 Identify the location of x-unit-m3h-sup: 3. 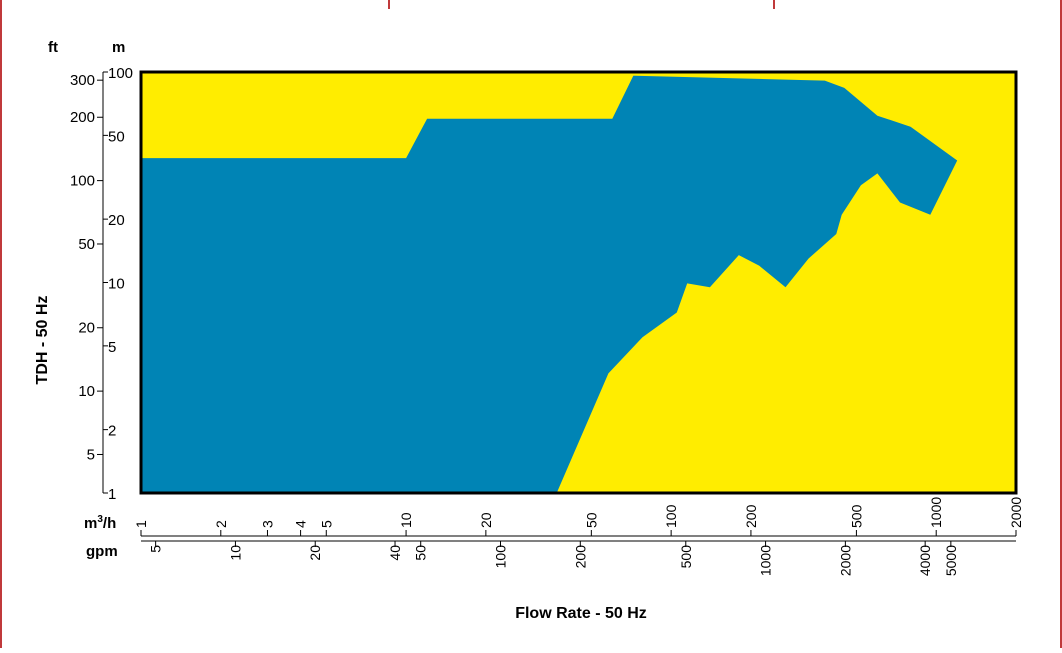
(100, 519).